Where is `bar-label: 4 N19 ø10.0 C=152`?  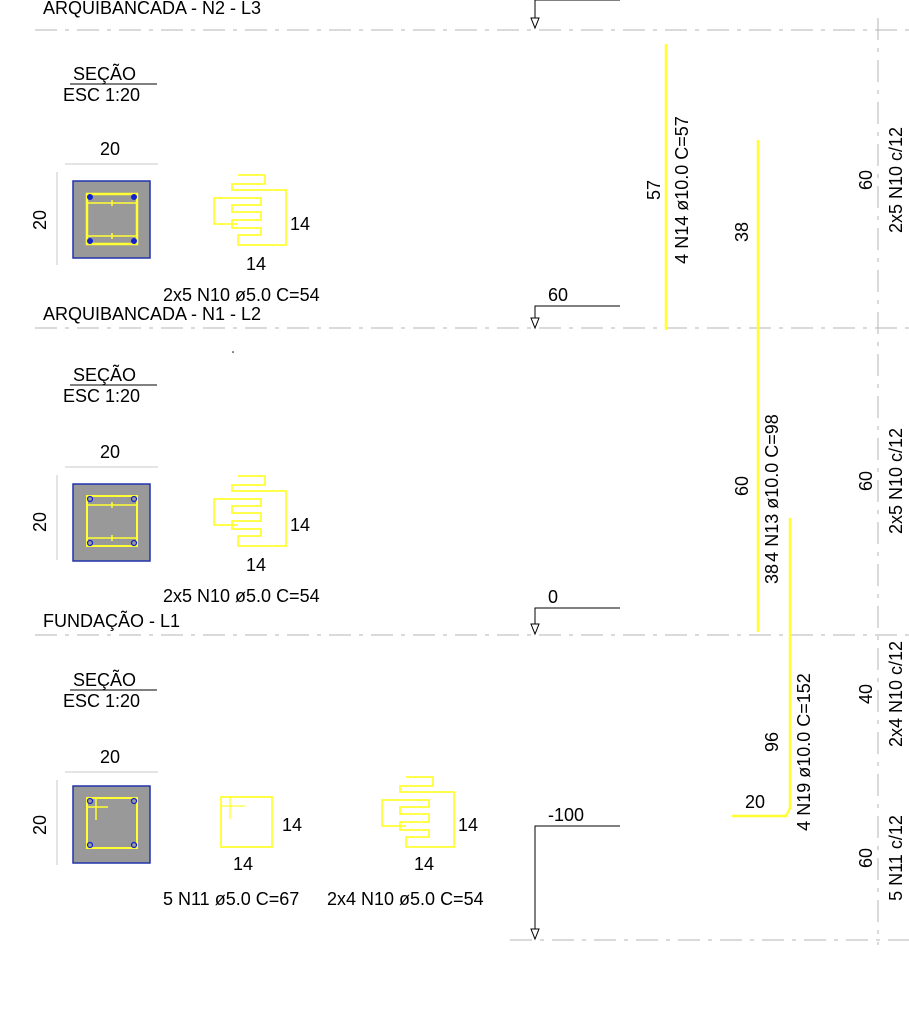 bar-label: 4 N19 ø10.0 C=152 is located at coordinates (804, 752).